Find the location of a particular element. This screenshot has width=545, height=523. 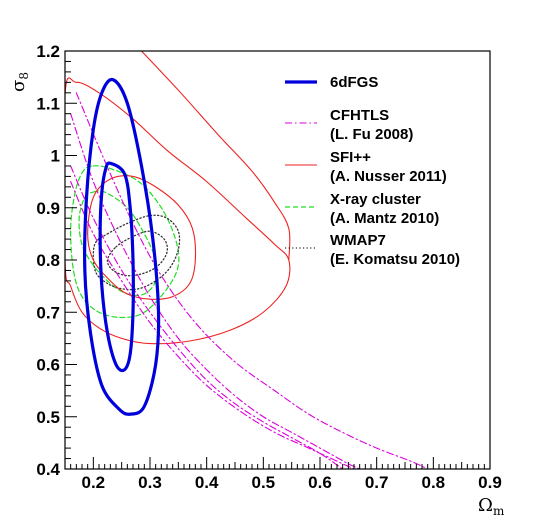

legend-label: CFHTLS is located at coordinates (359, 115).